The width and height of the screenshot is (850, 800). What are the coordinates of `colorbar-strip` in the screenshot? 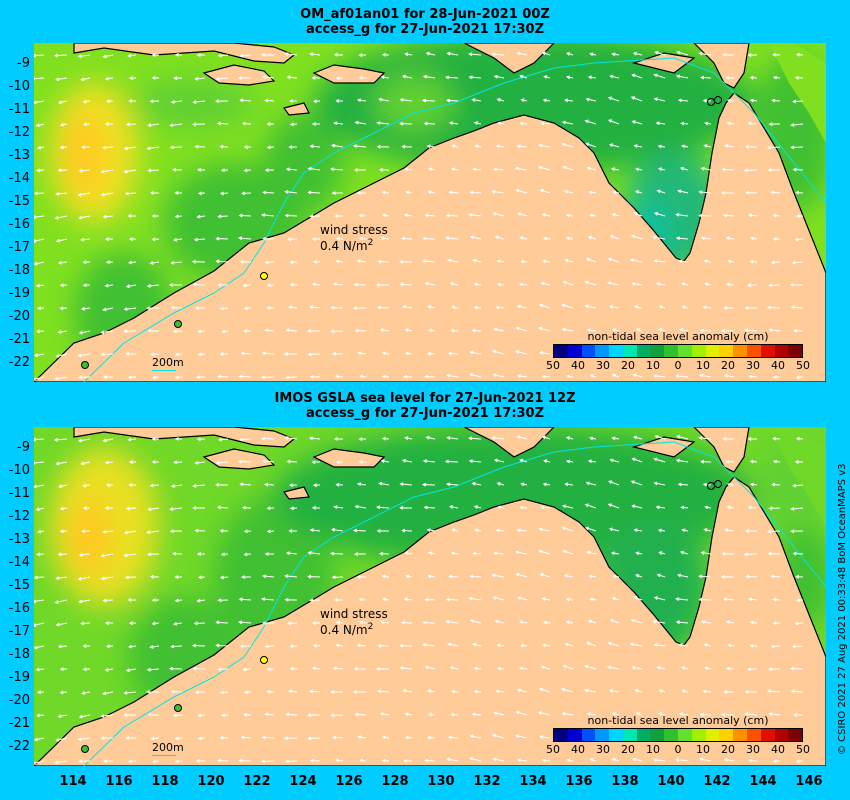 It's located at (678, 735).